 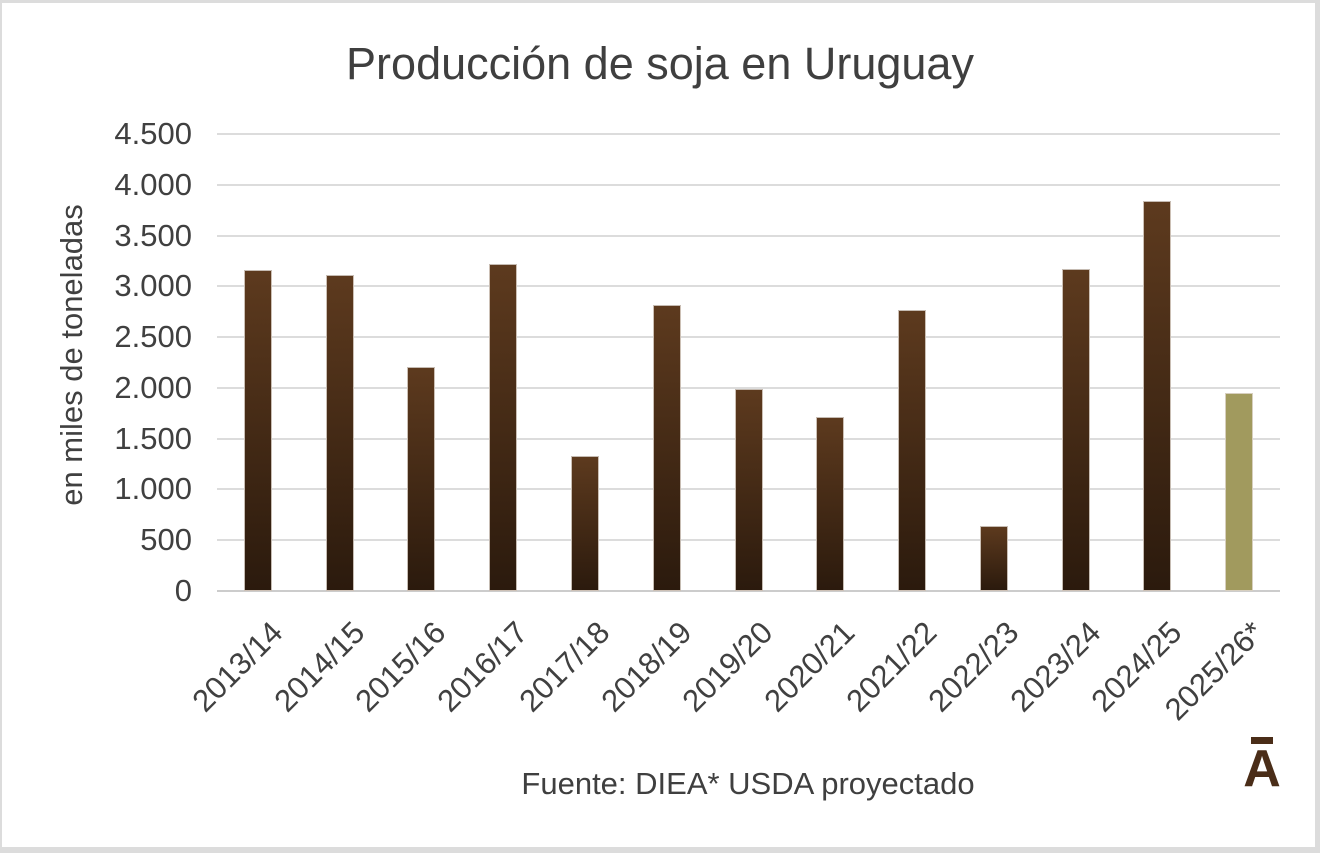 I want to click on x-axis-label: 2021/22, so click(x=891, y=666).